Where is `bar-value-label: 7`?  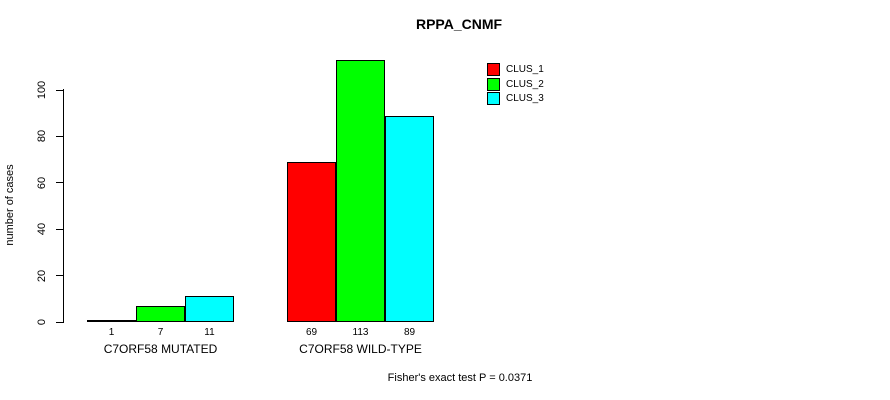
bar-value-label: 7 is located at coordinates (160, 332).